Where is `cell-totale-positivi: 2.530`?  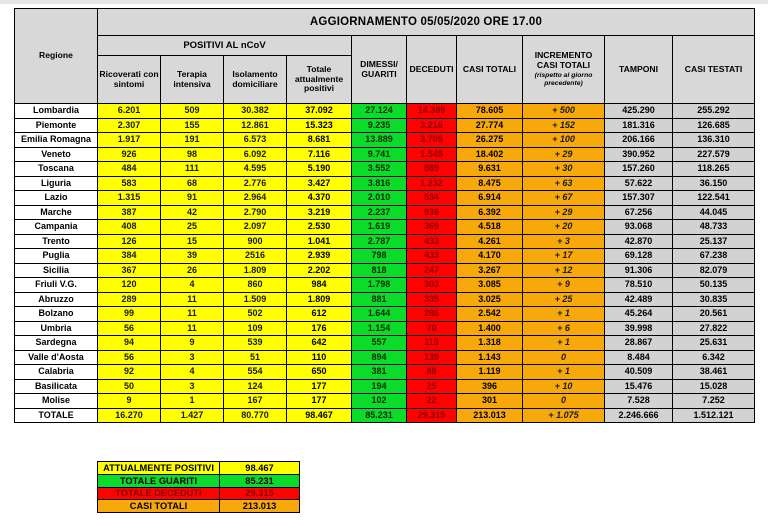 cell-totale-positivi: 2.530 is located at coordinates (319, 227).